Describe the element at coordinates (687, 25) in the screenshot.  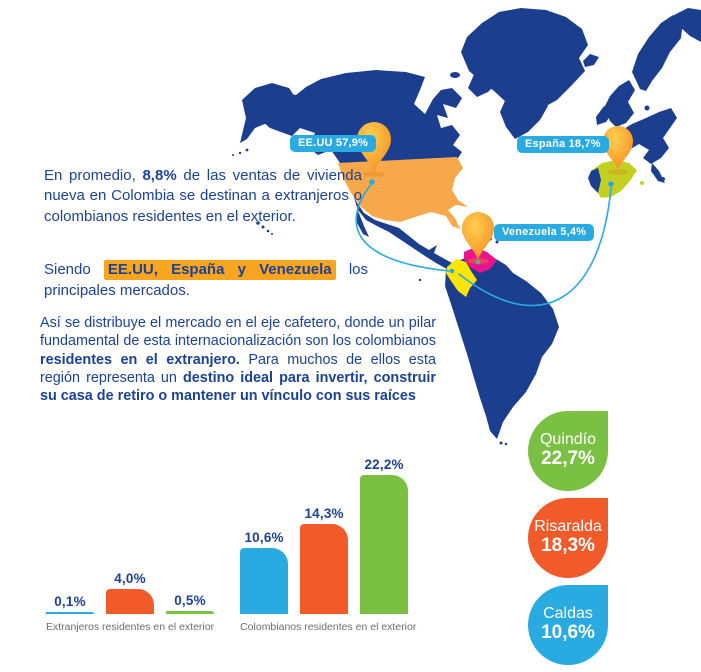
I see `finland-shape` at that location.